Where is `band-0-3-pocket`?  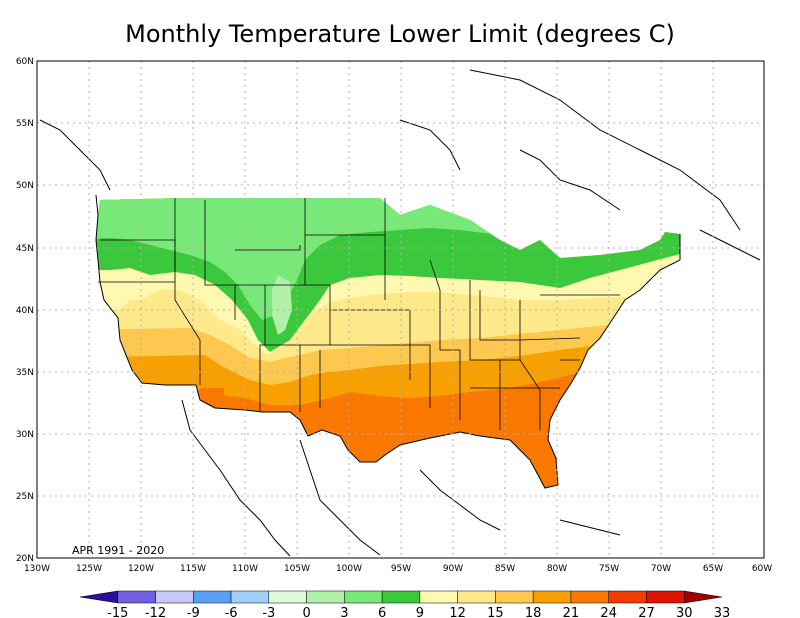 band-0-3-pocket is located at coordinates (282, 305).